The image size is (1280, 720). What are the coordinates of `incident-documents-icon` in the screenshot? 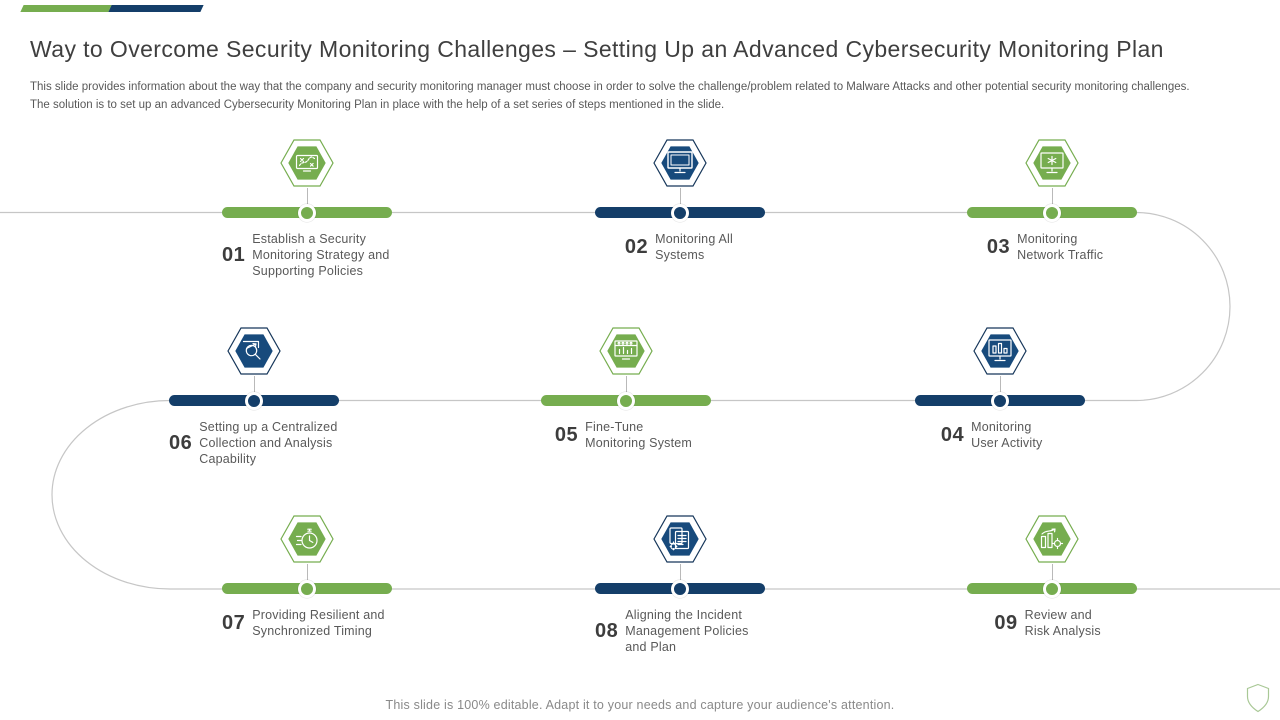 It's located at (680, 539).